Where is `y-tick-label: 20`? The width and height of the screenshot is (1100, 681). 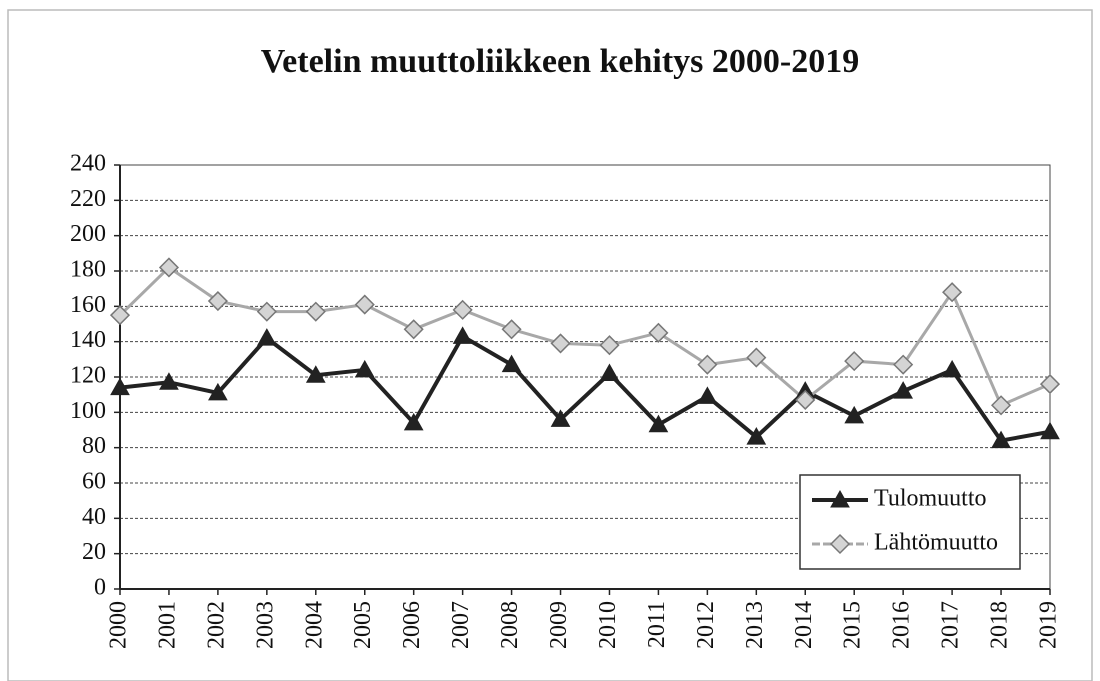 y-tick-label: 20 is located at coordinates (94, 552).